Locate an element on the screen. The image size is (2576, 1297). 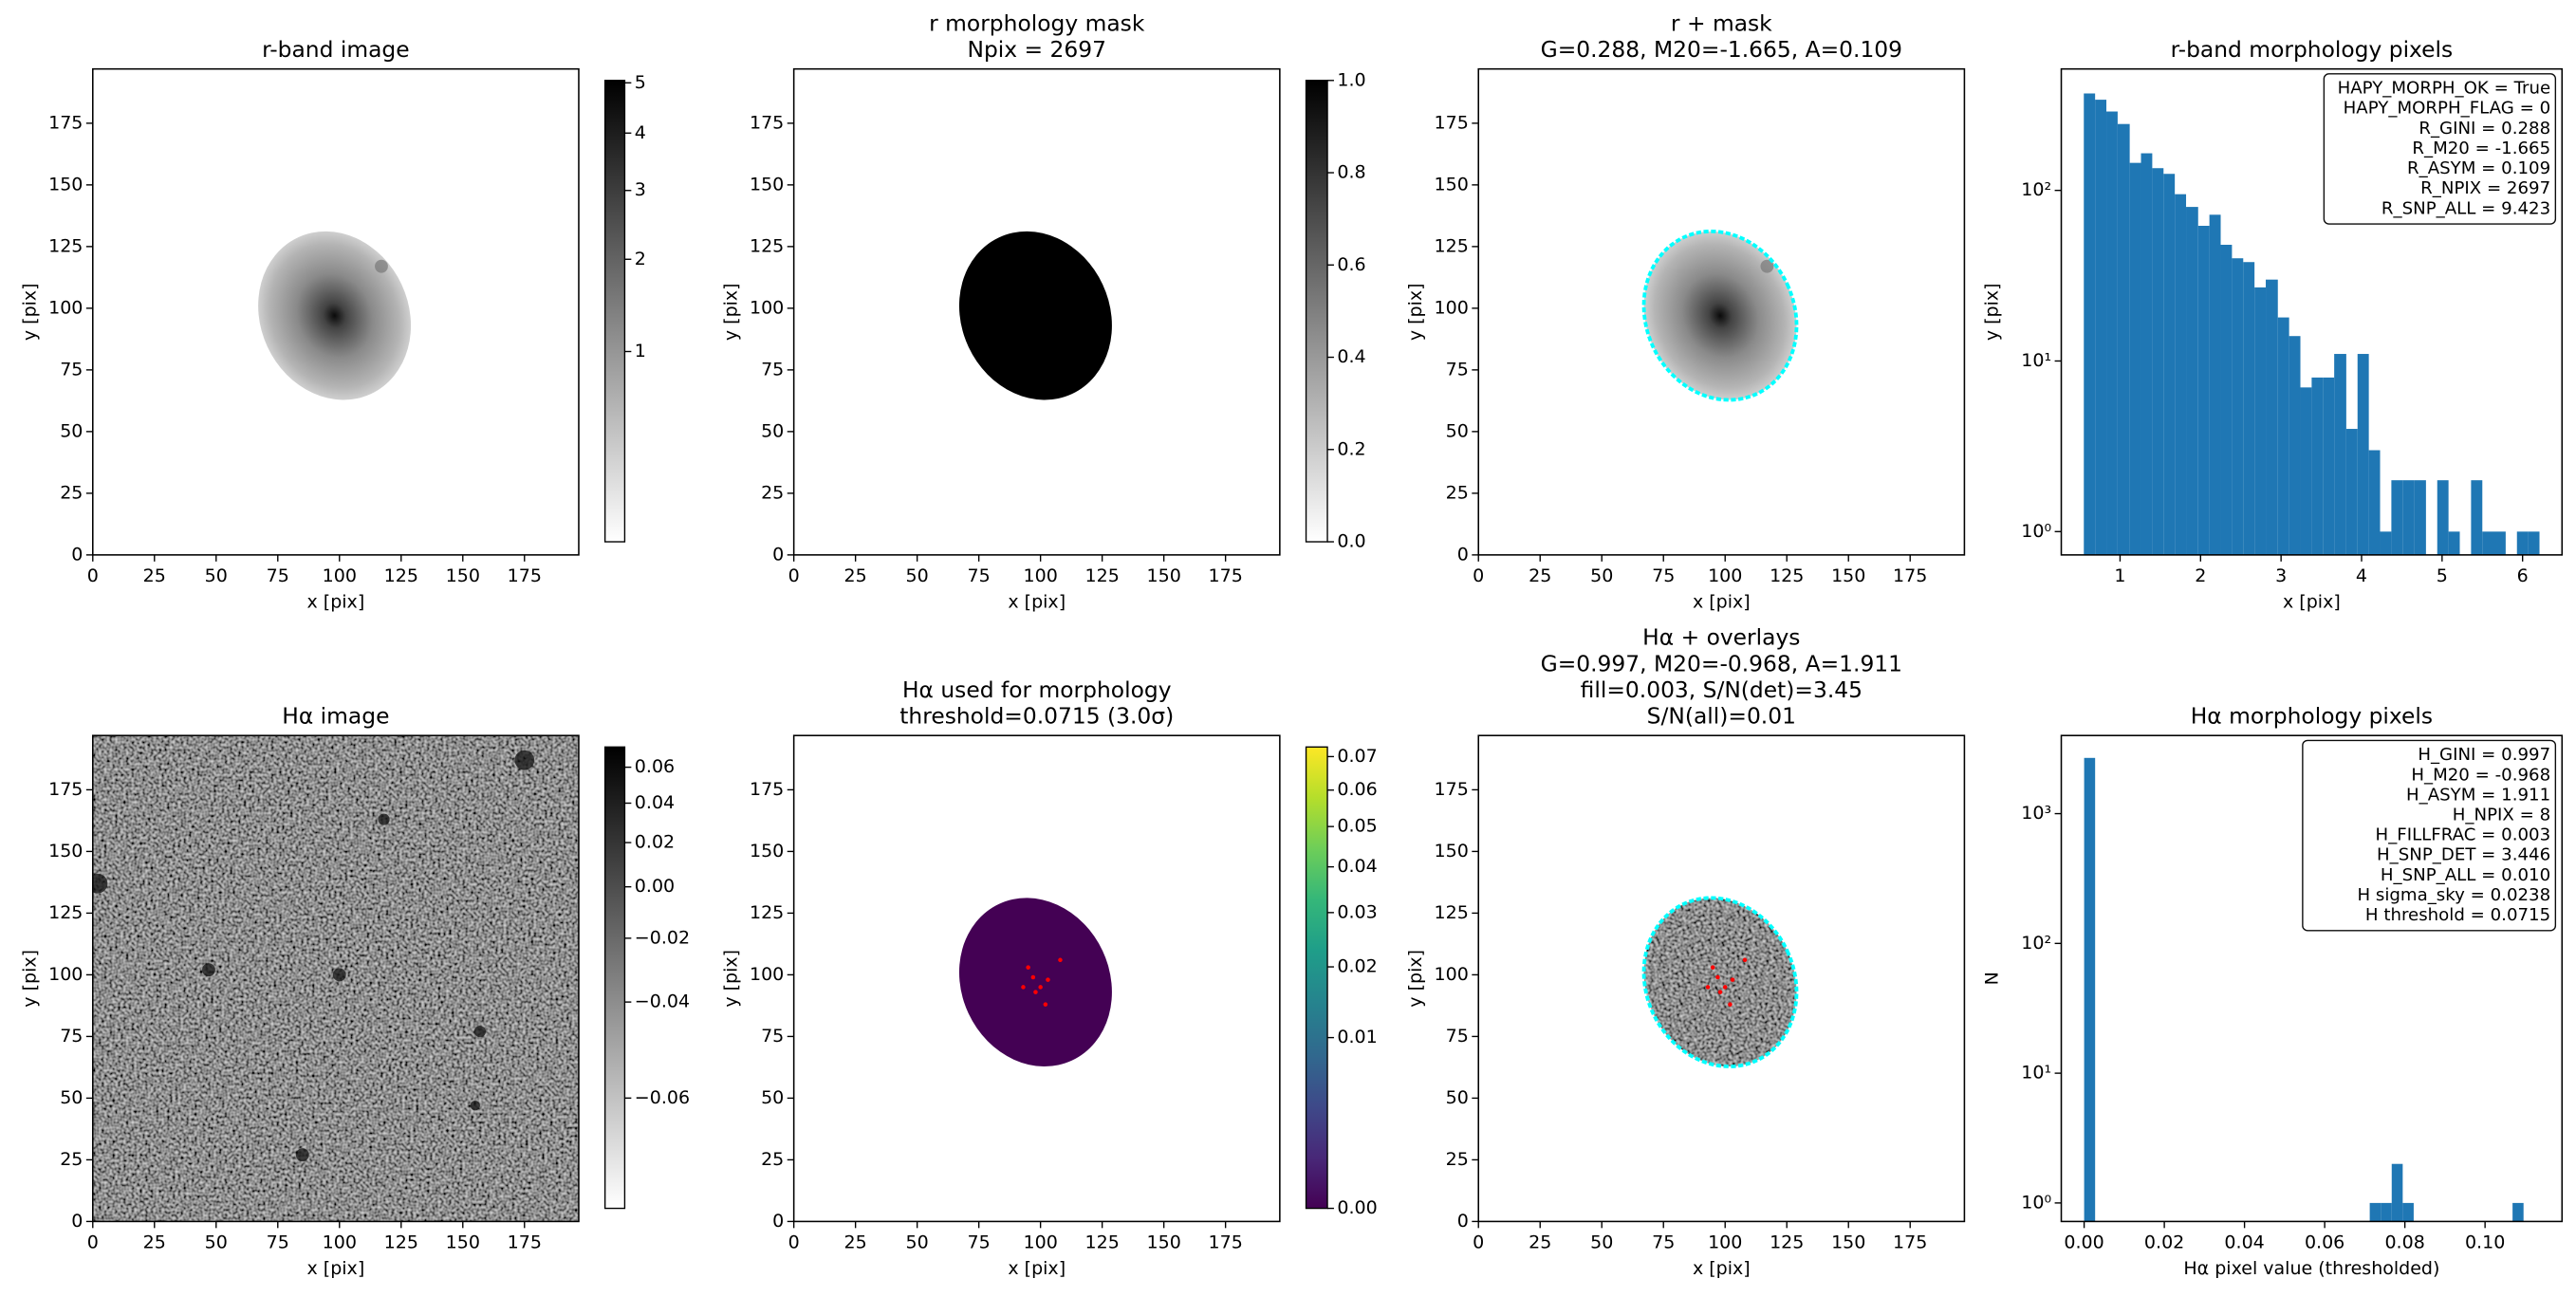
y-tick-label: 125 is located at coordinates (1452, 912).